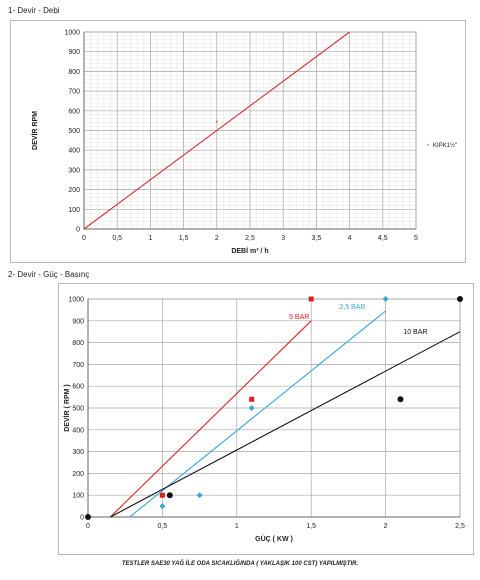 This screenshot has height=580, width=480. Describe the element at coordinates (358, 320) in the screenshot. I see `series-labels: 5 BAR 2,5 BAR 10 BAR` at that location.